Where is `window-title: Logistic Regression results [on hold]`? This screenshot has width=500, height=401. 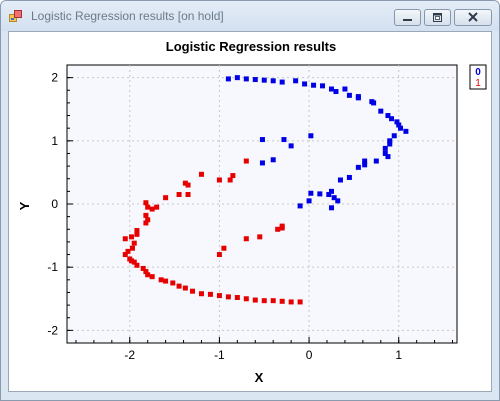
window-title: Logistic Regression results [on hold] is located at coordinates (127, 16).